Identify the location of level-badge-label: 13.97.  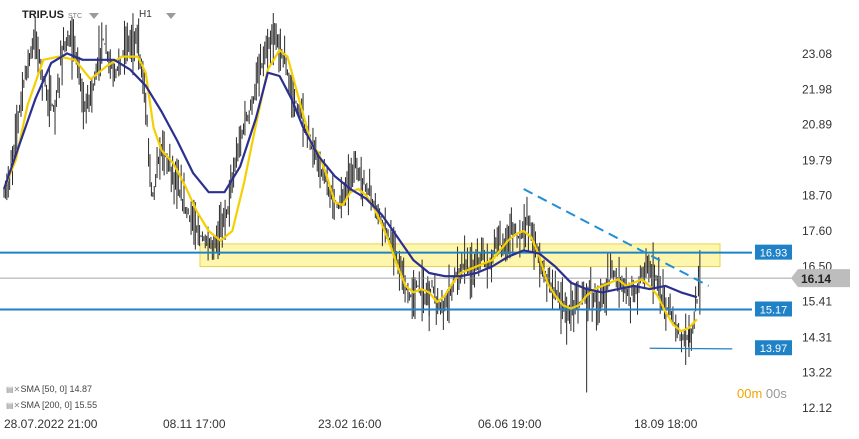
(774, 349).